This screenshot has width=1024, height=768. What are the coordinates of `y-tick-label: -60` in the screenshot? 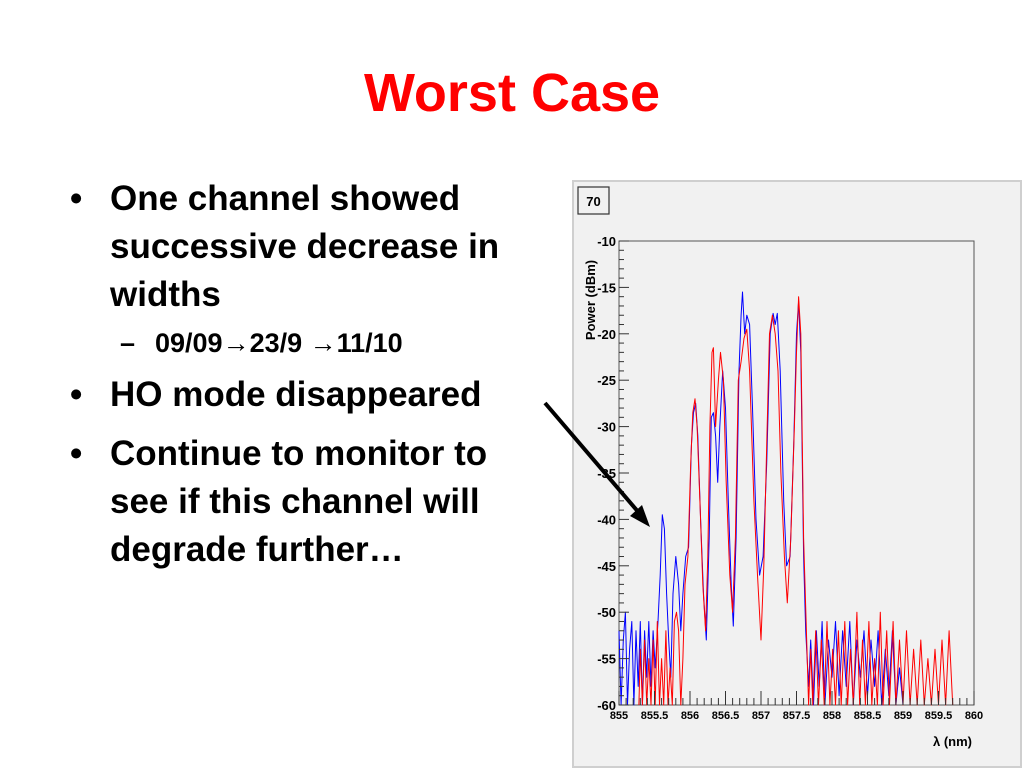 It's located at (606, 705).